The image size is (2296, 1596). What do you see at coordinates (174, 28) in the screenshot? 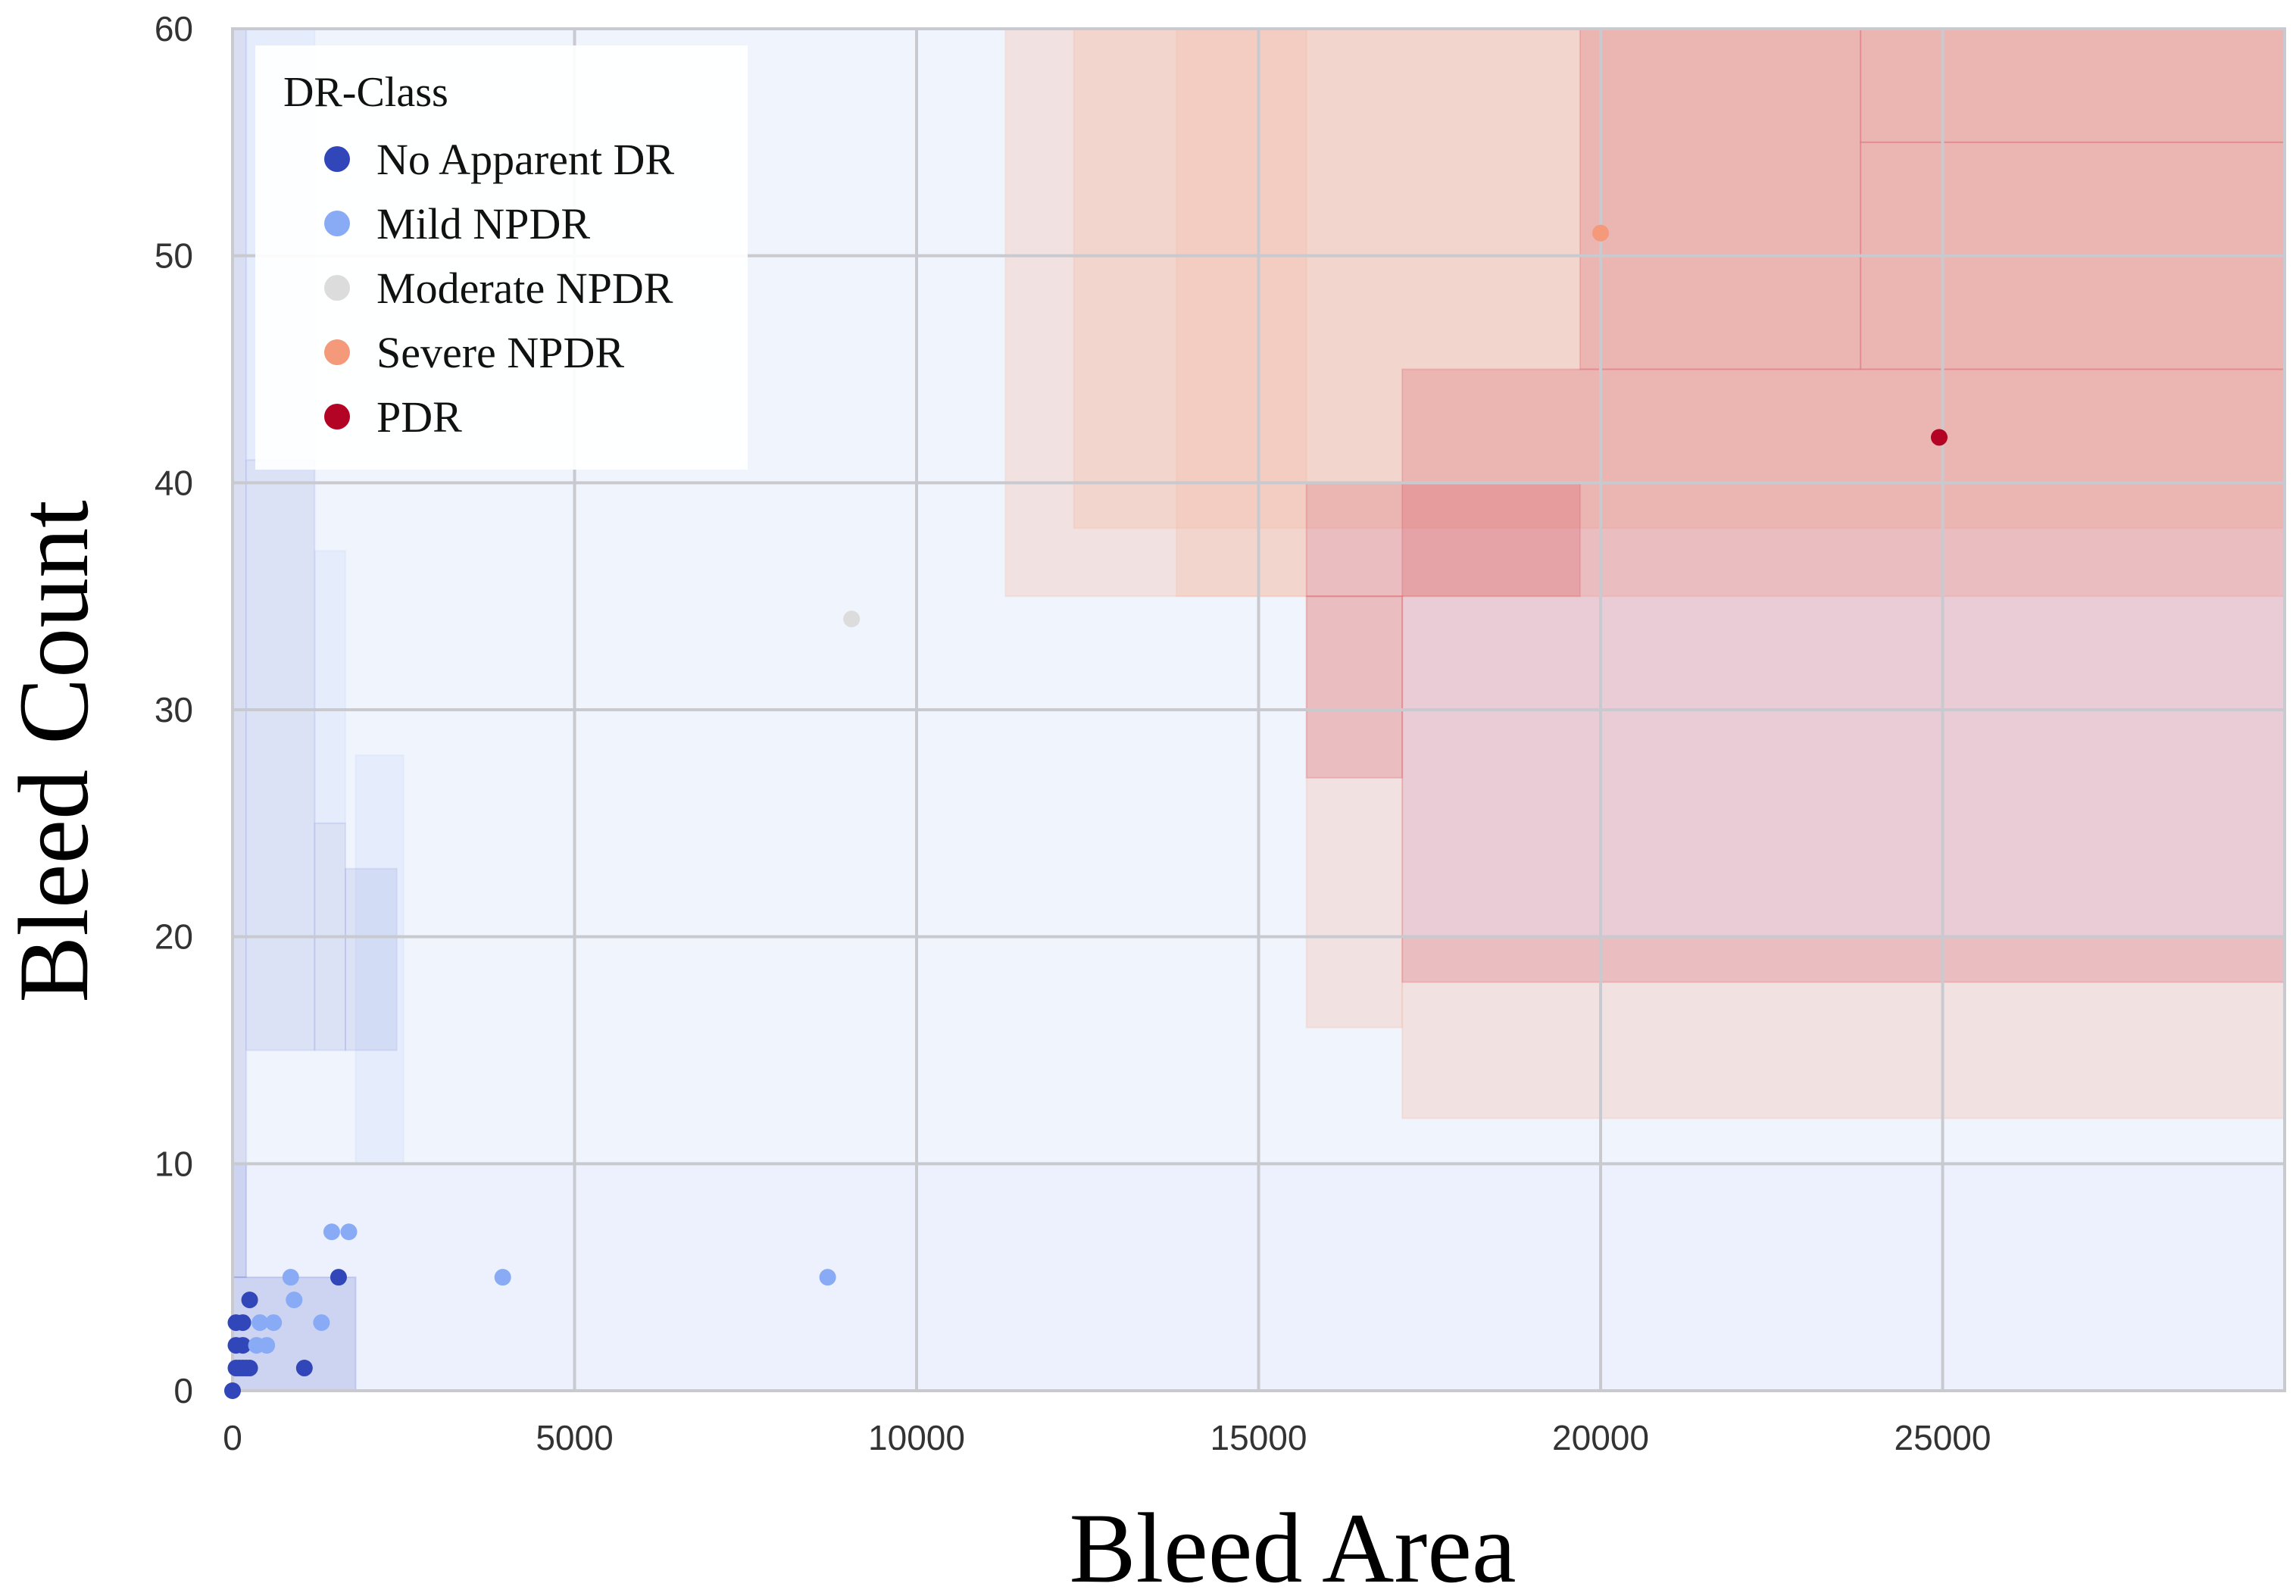
I see `y-tick-label: 60` at bounding box center [174, 28].